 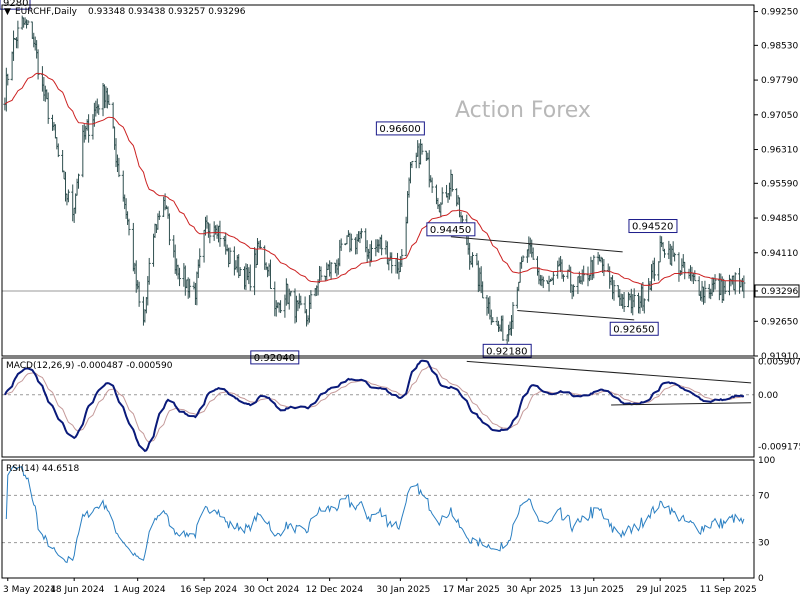 What do you see at coordinates (403, 590) in the screenshot?
I see `x-tick-label: 30 Jan 2025` at bounding box center [403, 590].